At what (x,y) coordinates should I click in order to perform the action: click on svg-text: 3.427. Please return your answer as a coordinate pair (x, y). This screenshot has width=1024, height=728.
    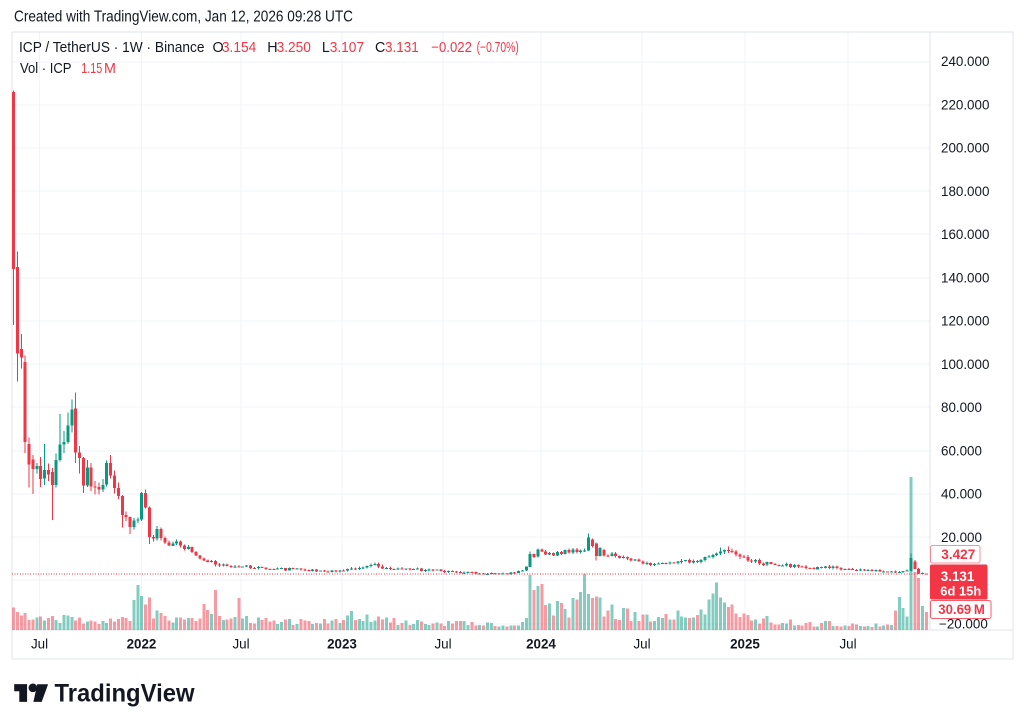
    Looking at the image, I should click on (958, 554).